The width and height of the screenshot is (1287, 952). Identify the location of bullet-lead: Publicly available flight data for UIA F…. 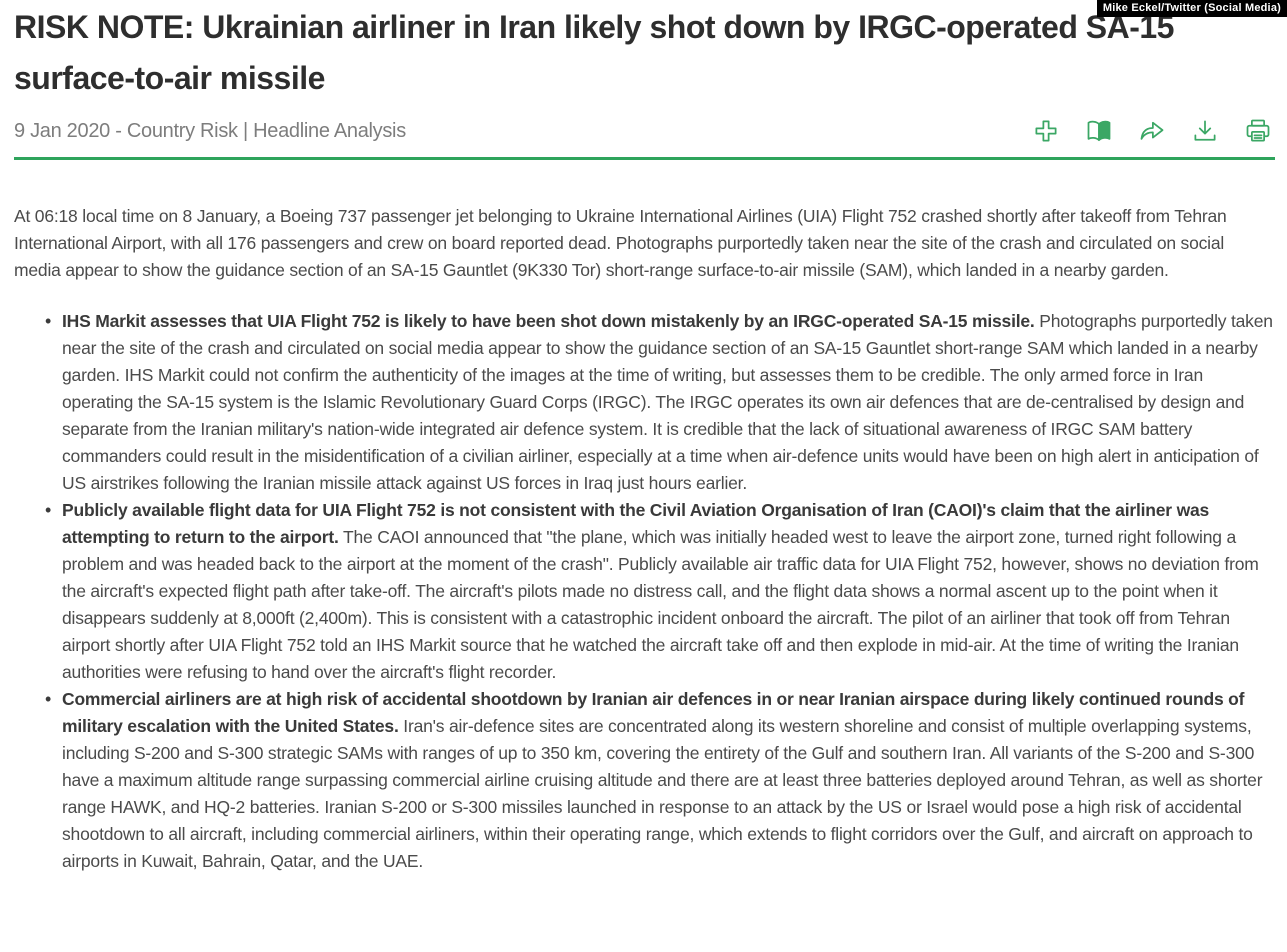
(636, 523).